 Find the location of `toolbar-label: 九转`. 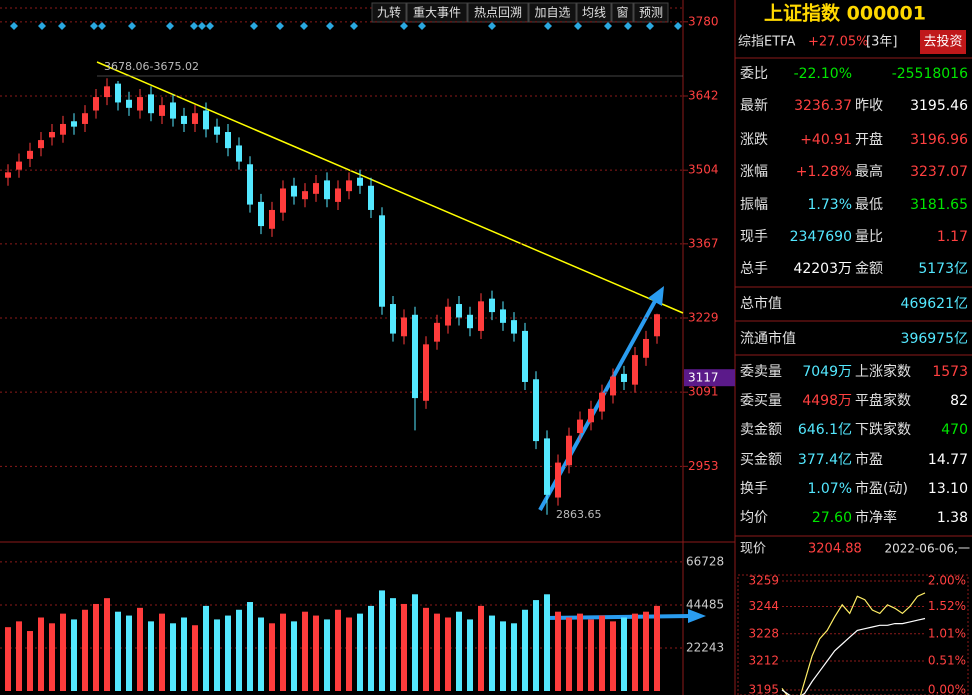

toolbar-label: 九转 is located at coordinates (389, 12).